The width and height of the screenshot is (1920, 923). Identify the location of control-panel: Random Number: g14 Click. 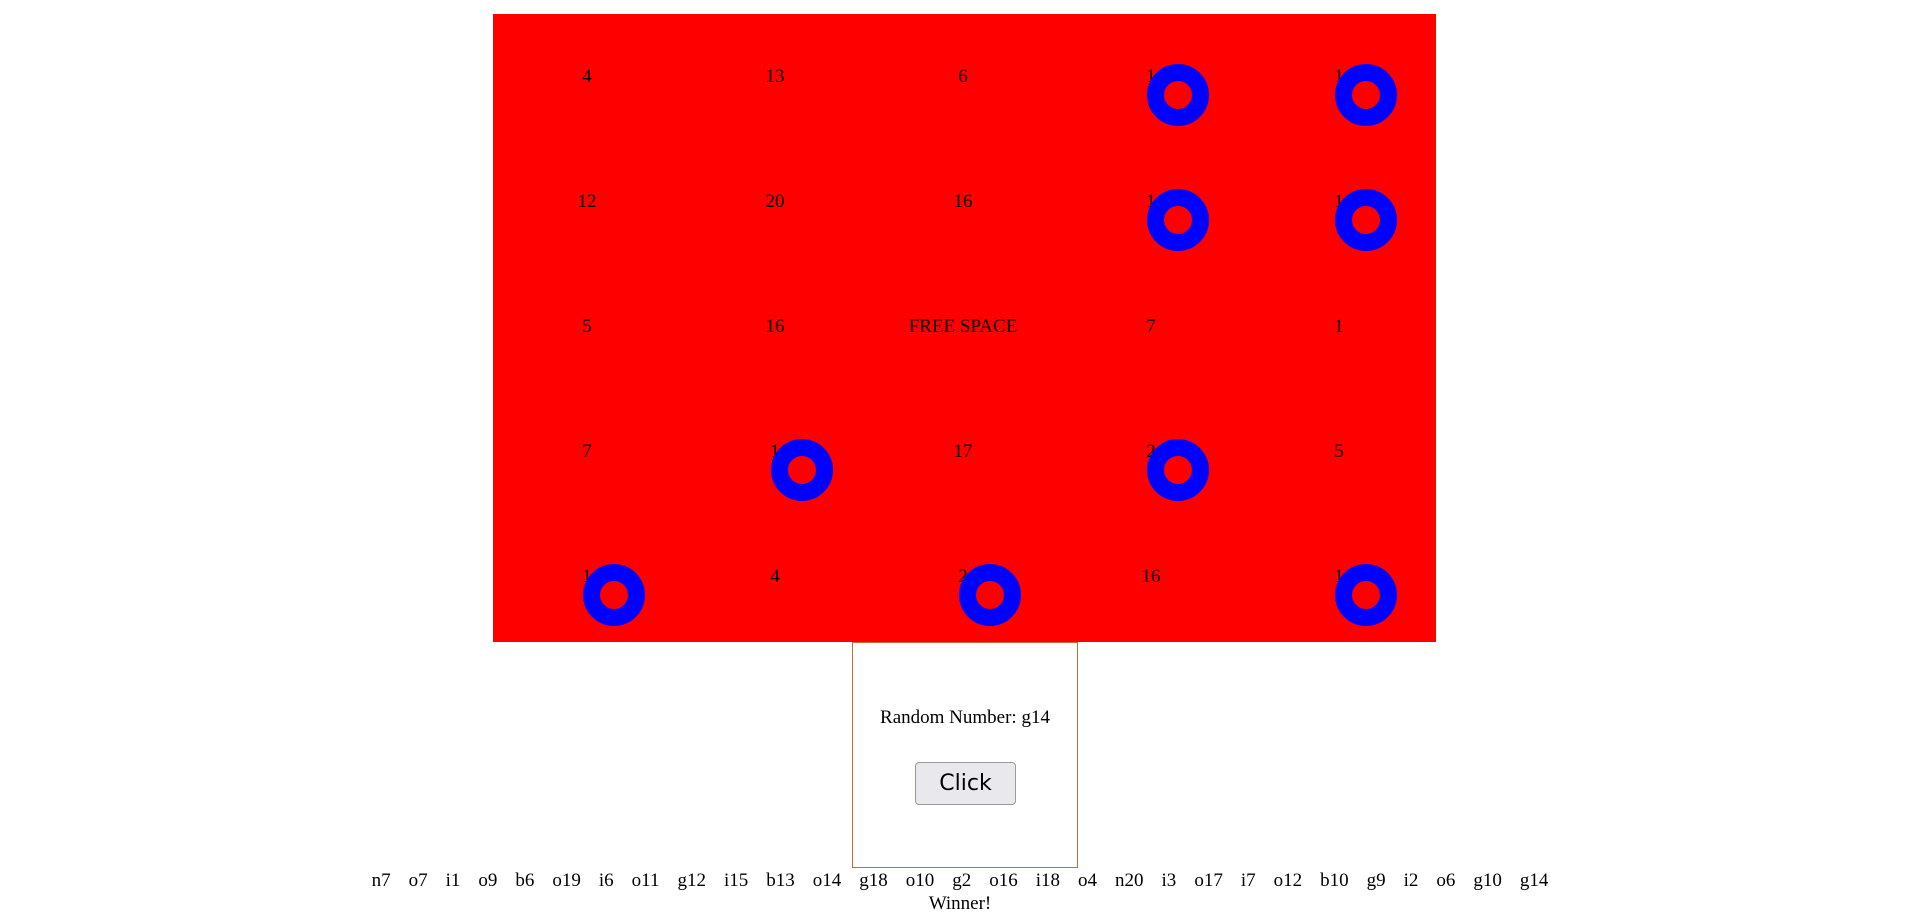
(965, 755).